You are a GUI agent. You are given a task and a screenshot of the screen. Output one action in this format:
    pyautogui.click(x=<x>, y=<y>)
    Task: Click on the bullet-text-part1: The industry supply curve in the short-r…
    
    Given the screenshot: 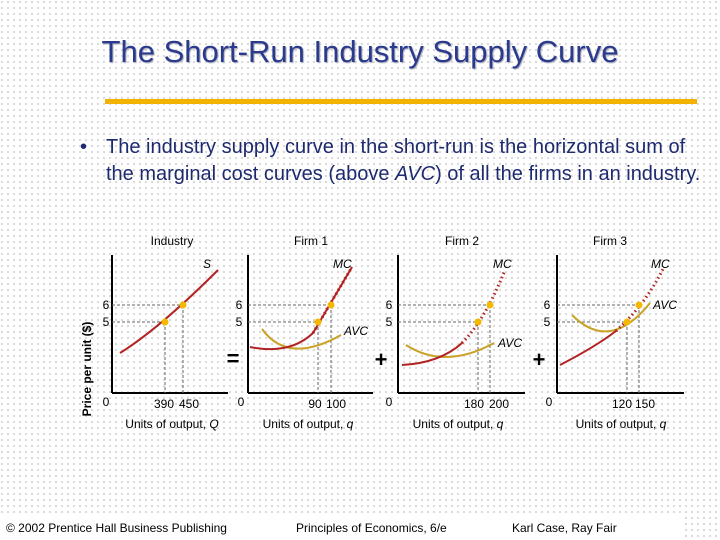 What is the action you would take?
    pyautogui.click(x=396, y=160)
    